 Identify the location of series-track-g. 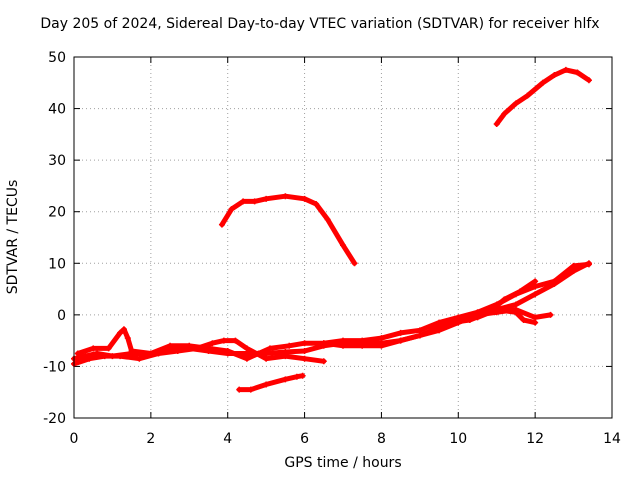
(271, 383).